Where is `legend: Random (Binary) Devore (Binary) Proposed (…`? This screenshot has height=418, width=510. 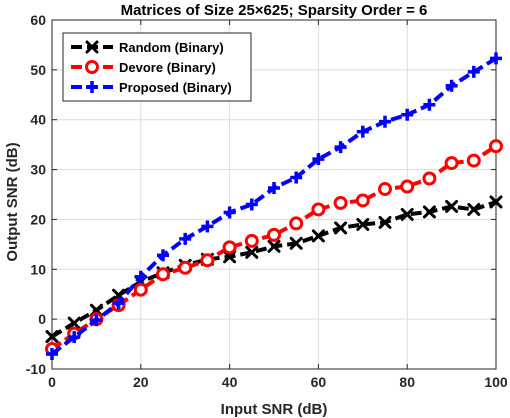 legend: Random (Binary) Devore (Binary) Proposed (… is located at coordinates (157, 67).